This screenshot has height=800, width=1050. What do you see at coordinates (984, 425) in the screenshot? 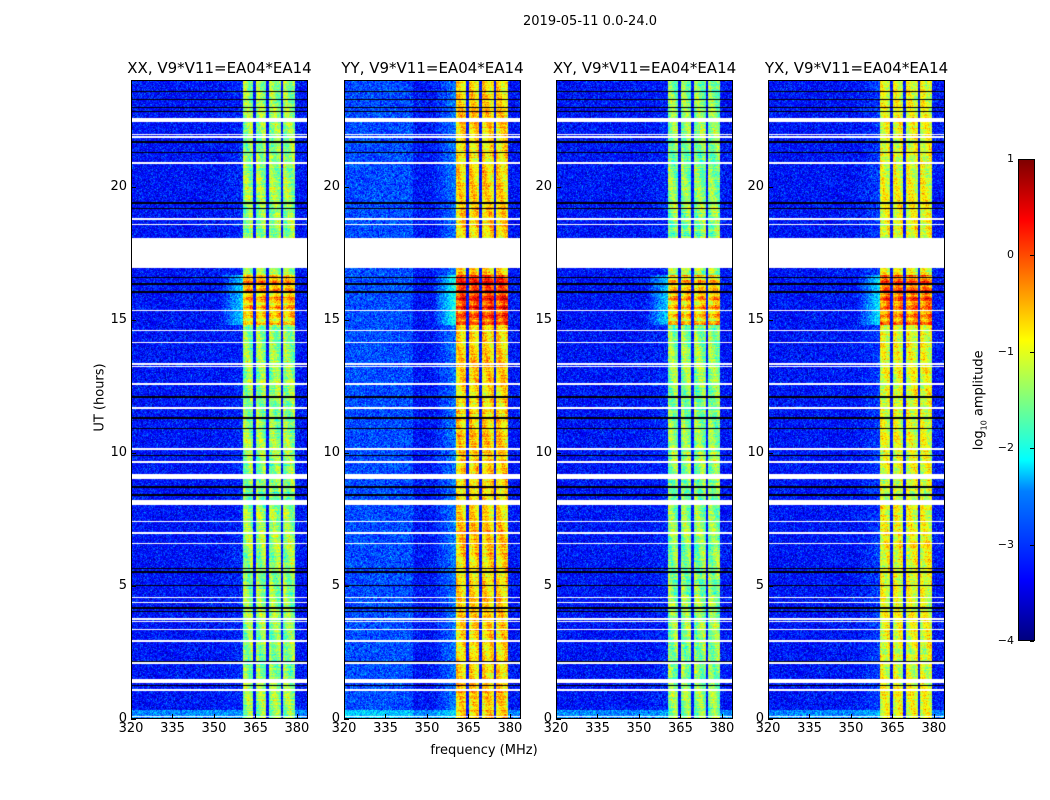
I see `colorbar-label-sub: 10` at bounding box center [984, 425].